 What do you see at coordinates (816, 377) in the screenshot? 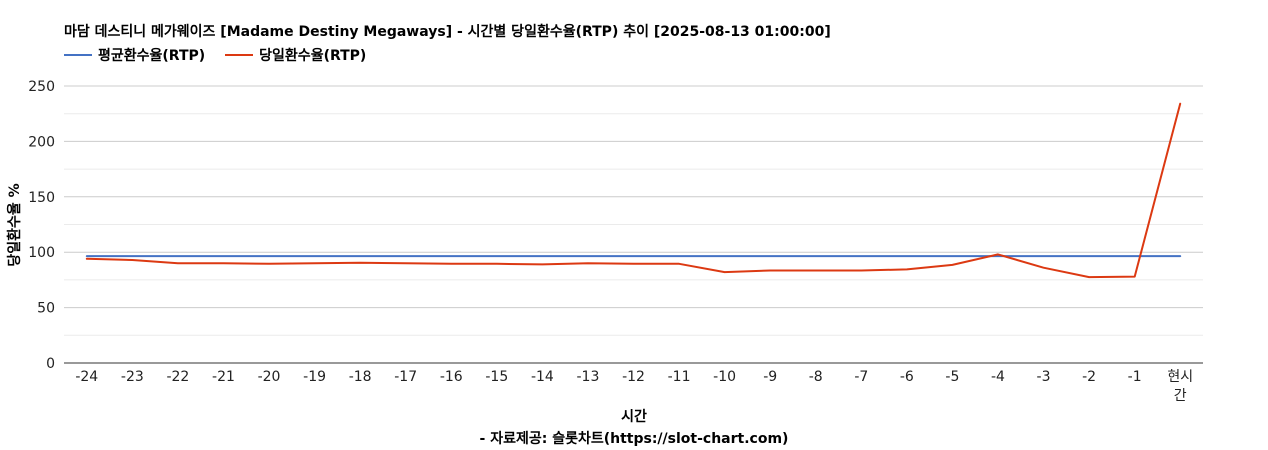
I see `x-tick-label: -8` at bounding box center [816, 377].